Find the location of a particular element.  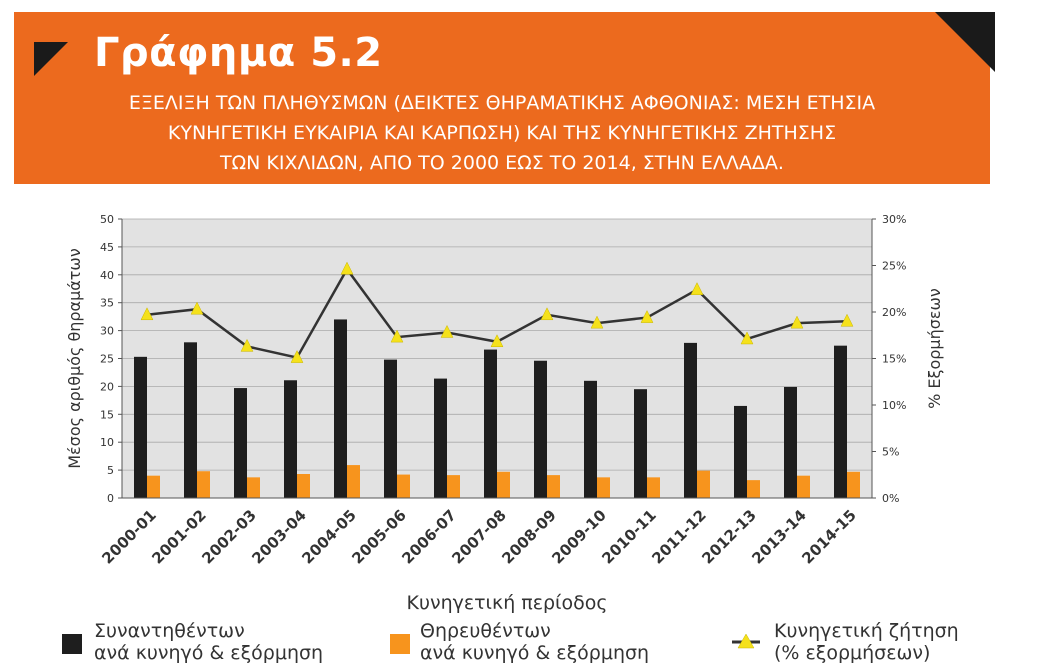

x-axis-title: Κυνηγετική περίοδος is located at coordinates (507, 603).